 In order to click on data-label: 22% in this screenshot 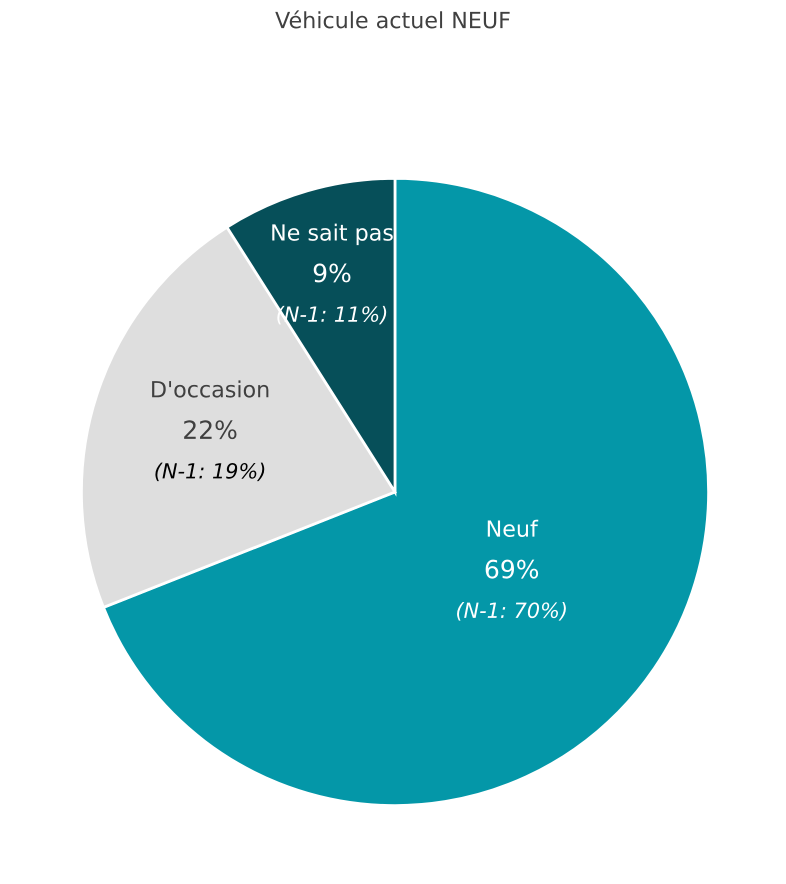, I will do `click(210, 430)`.